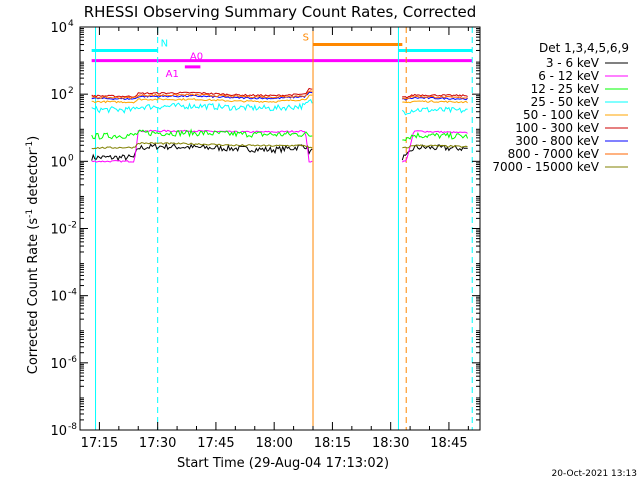  What do you see at coordinates (172, 74) in the screenshot?
I see `flag-label: A1` at bounding box center [172, 74].